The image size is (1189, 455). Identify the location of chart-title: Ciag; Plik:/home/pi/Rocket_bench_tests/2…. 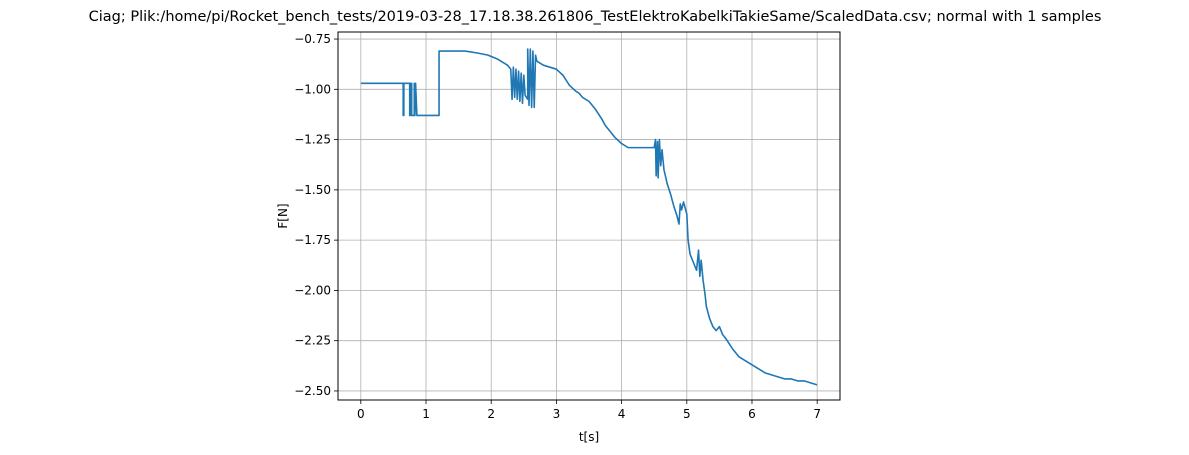
(595, 17).